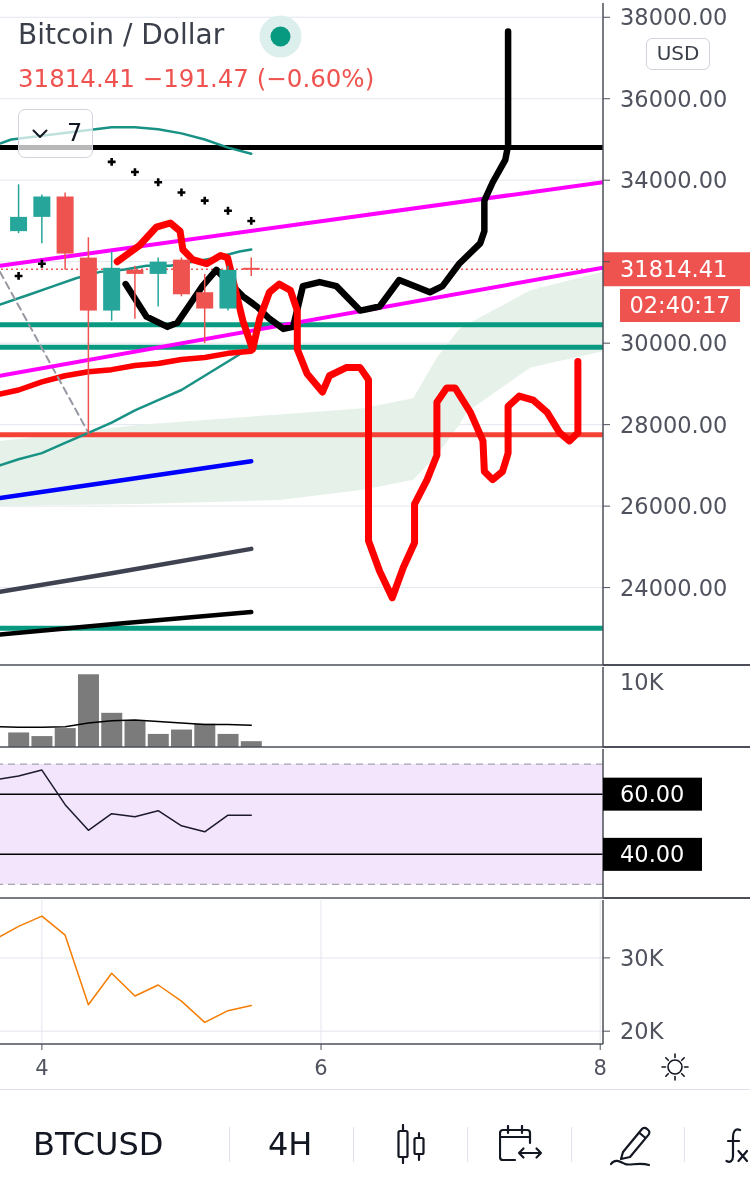  I want to click on x-tick-label: 6, so click(321, 1067).